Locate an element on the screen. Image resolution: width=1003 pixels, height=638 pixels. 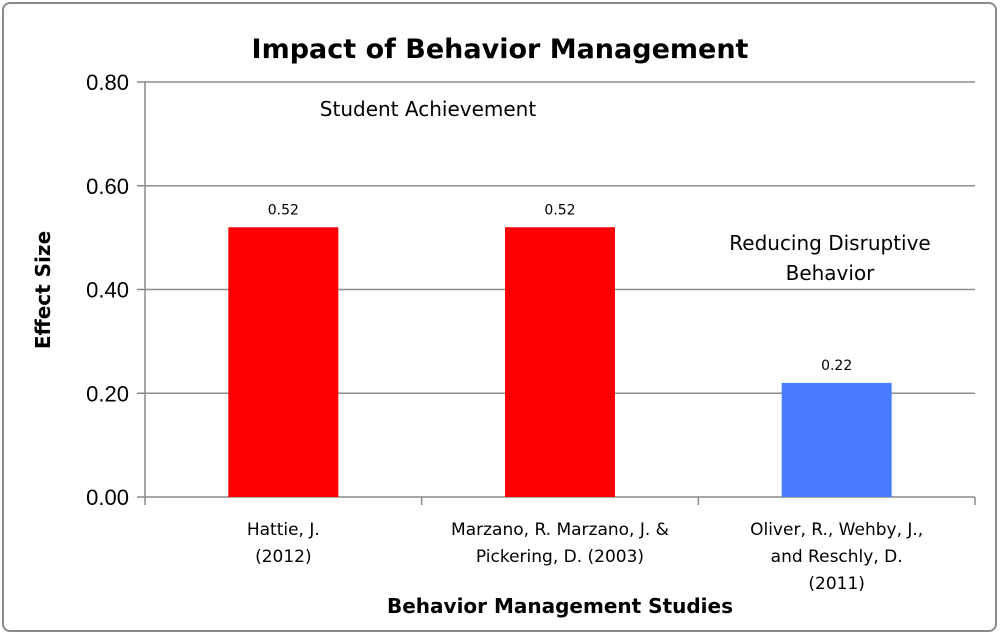
y-axis-title: Effect Size is located at coordinates (43, 290).